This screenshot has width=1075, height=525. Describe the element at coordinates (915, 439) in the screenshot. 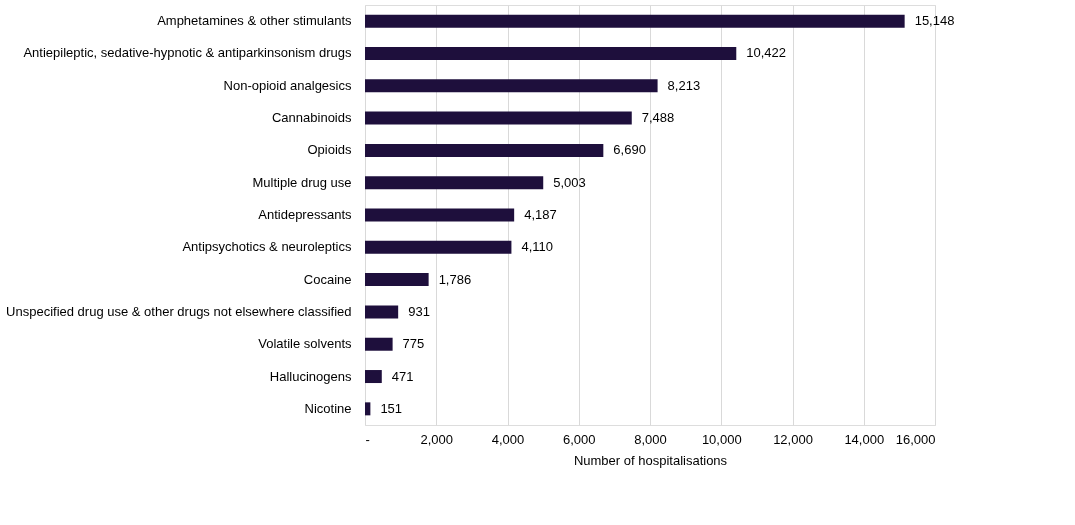

I see `x-tick-label: 16,000` at that location.